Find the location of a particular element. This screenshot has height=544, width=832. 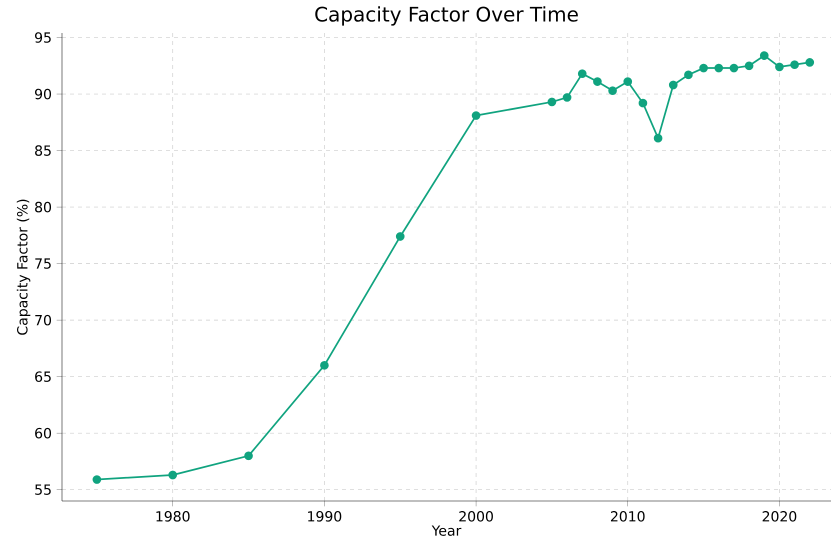

y-tick-label: 90 is located at coordinates (43, 94).